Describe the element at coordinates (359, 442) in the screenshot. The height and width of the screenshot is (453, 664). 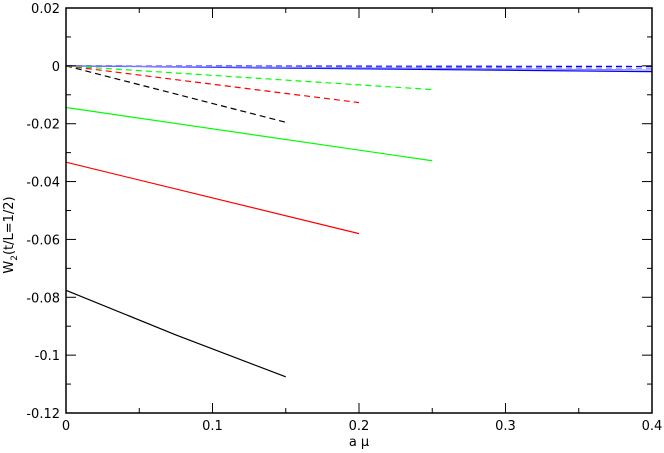
I see `x-axis-label: a μ` at that location.